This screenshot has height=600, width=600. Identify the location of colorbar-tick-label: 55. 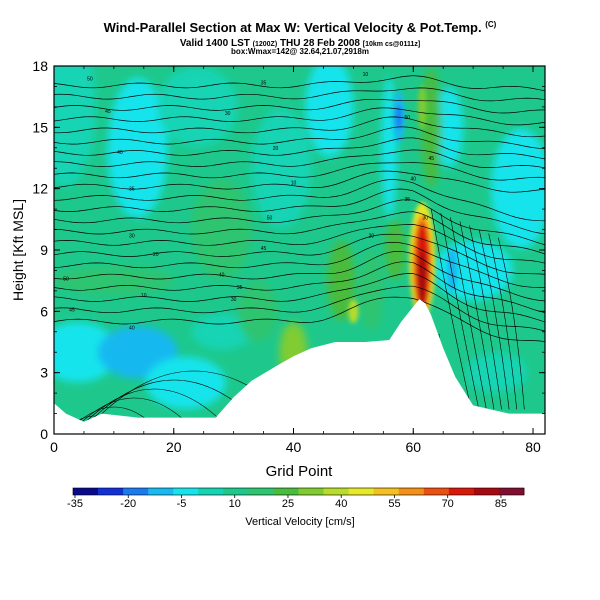
(394, 504).